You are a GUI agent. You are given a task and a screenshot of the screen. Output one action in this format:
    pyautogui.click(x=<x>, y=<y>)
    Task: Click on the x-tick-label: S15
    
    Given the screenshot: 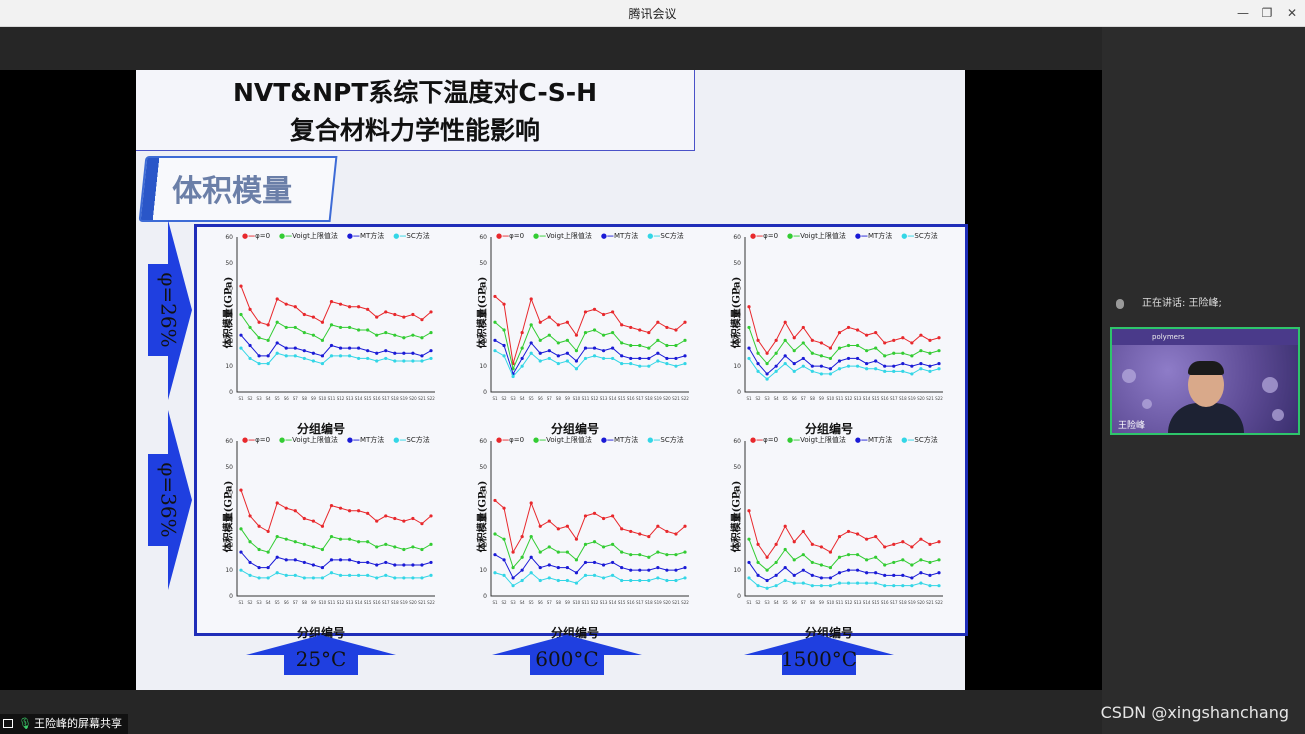 What is the action you would take?
    pyautogui.click(x=876, y=398)
    